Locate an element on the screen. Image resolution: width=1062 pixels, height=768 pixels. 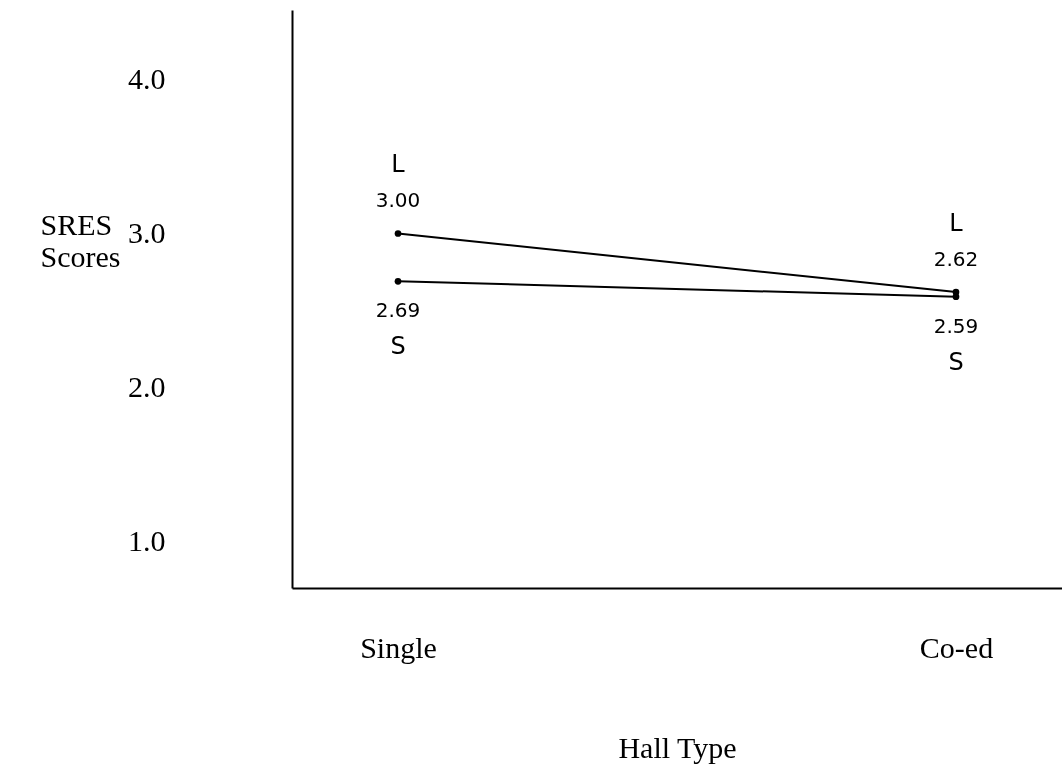
data-label: 2.62 is located at coordinates (956, 259).